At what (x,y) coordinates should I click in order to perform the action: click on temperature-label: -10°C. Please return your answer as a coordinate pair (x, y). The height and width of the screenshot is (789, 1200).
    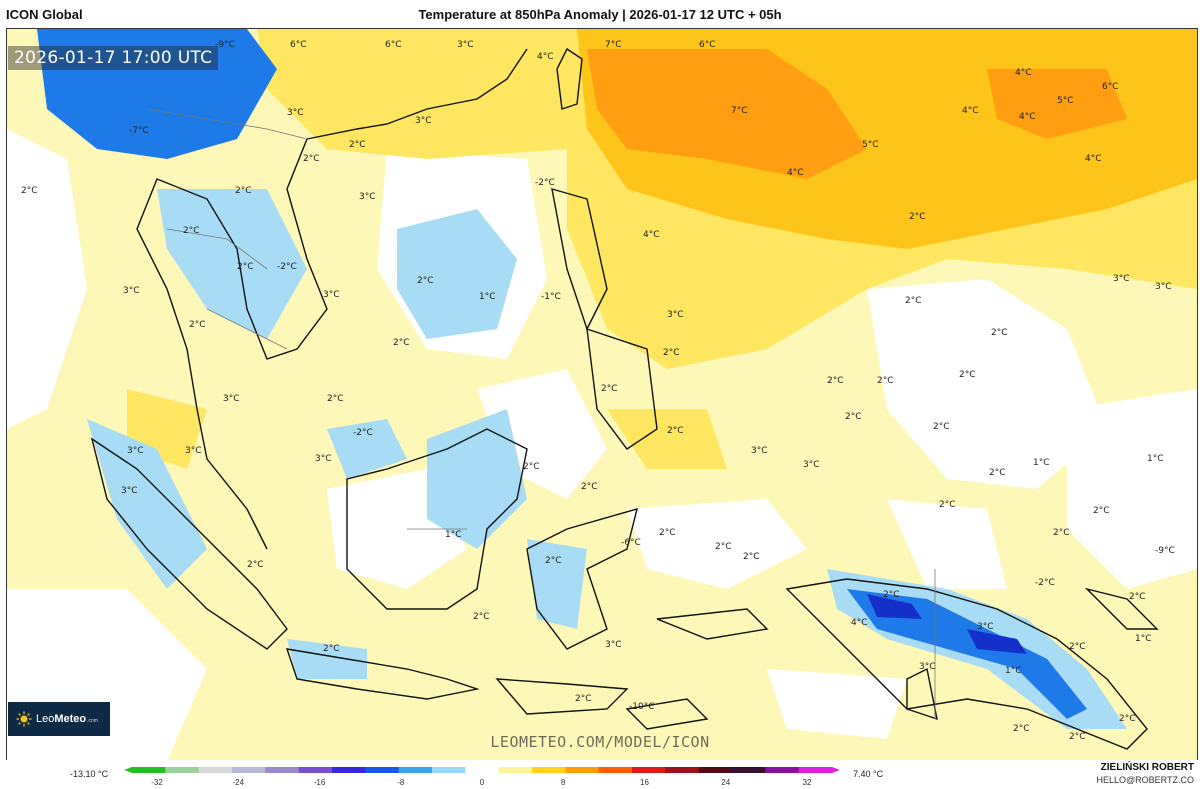
    Looking at the image, I should click on (641, 707).